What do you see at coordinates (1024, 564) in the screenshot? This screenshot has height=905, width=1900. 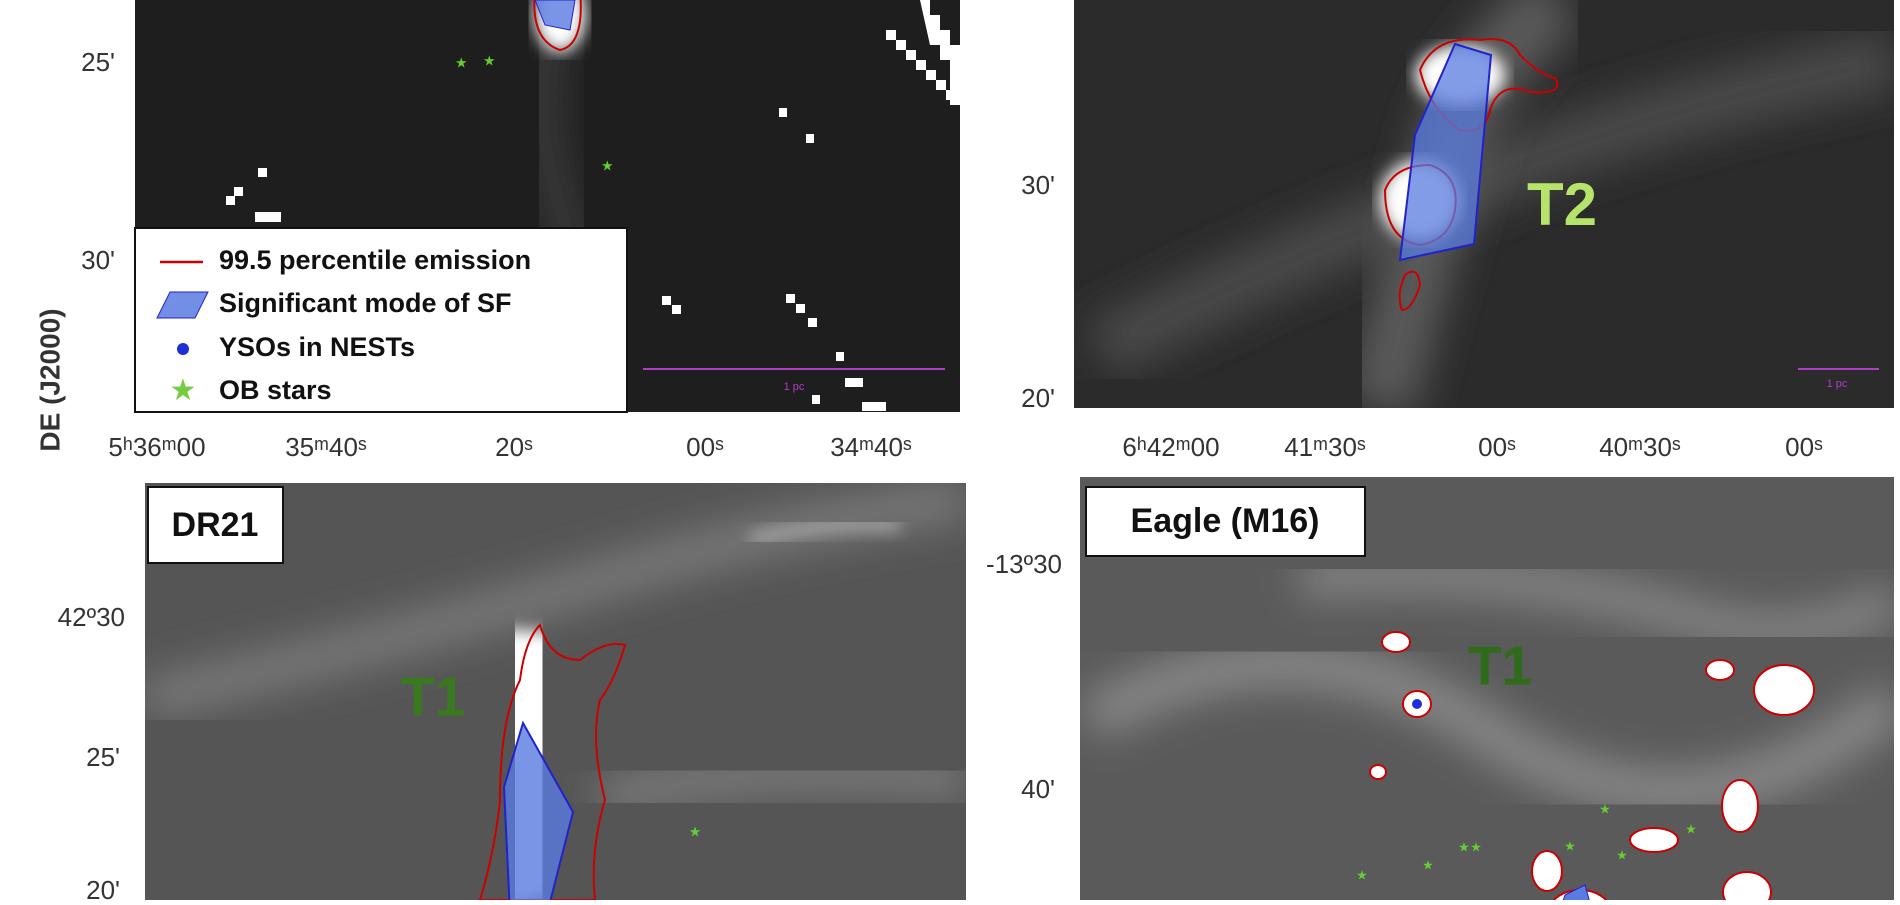 I see `y-tick-label: -13º30` at bounding box center [1024, 564].